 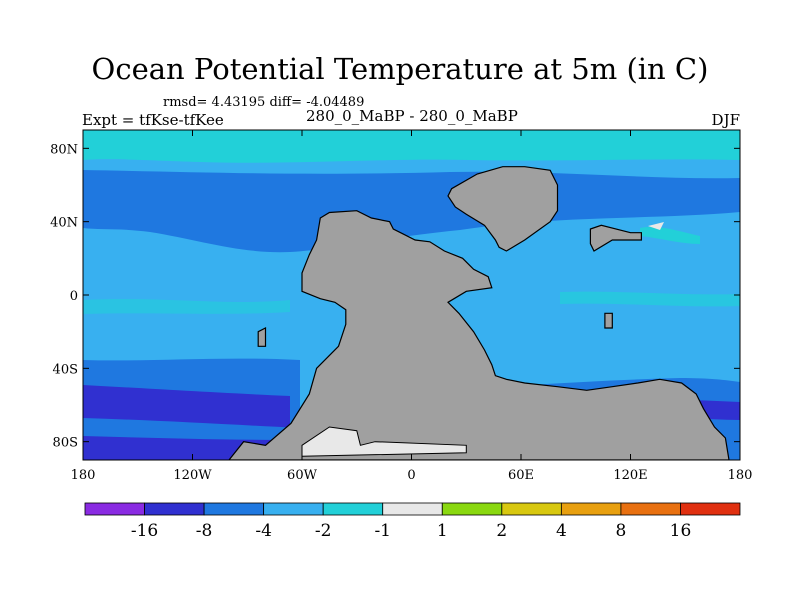 What do you see at coordinates (620, 531) in the screenshot?
I see `colorbar-label: 8` at bounding box center [620, 531].